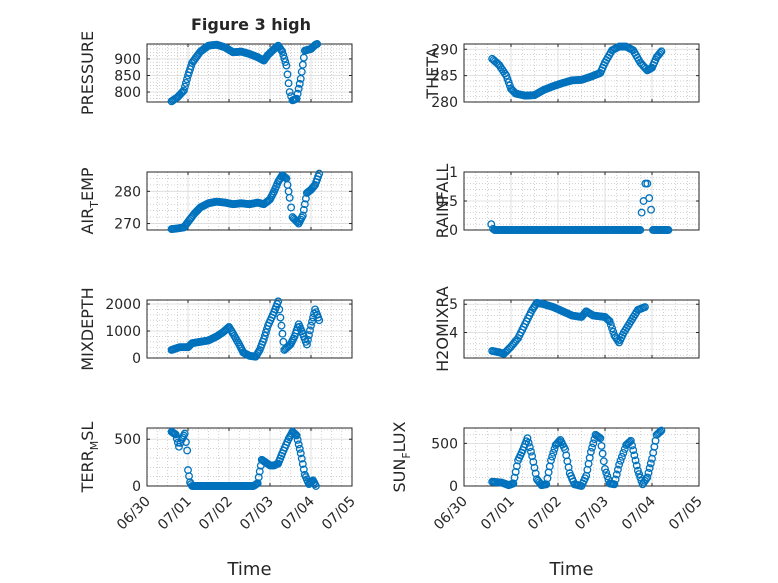 The image size is (778, 583). Describe the element at coordinates (639, 513) in the screenshot. I see `x-tick-label: 07/04` at that location.